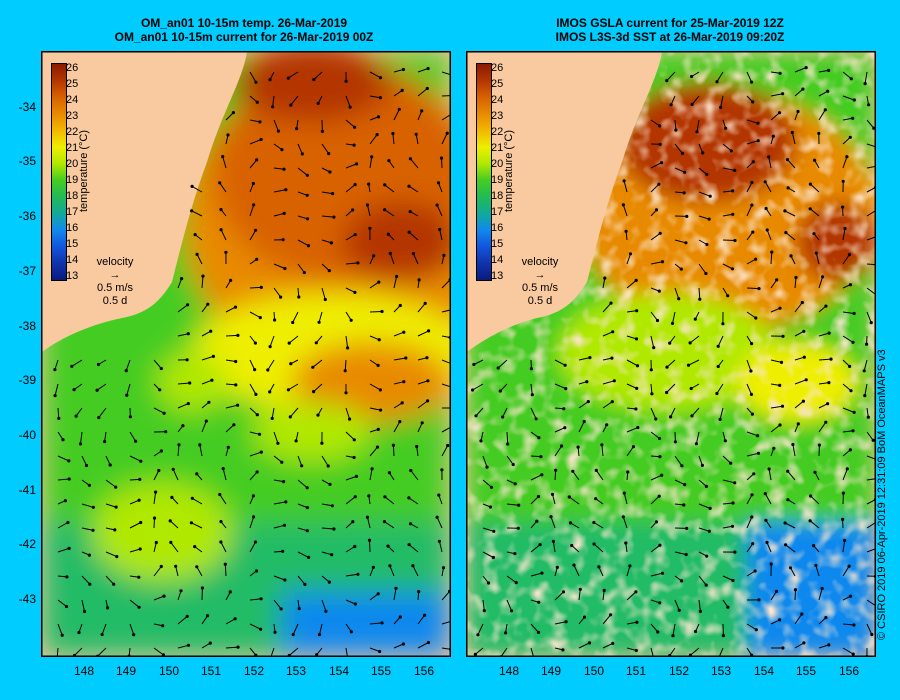 Image resolution: width=900 pixels, height=700 pixels. I want to click on velocity-label: velocity, so click(540, 262).